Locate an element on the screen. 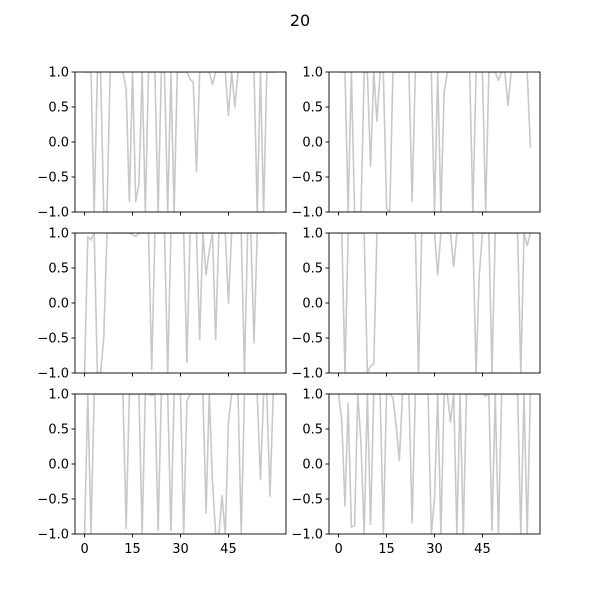  subplot-1: −1.0 −0.5 0.0 0.5 1.0 is located at coordinates (162, 143).